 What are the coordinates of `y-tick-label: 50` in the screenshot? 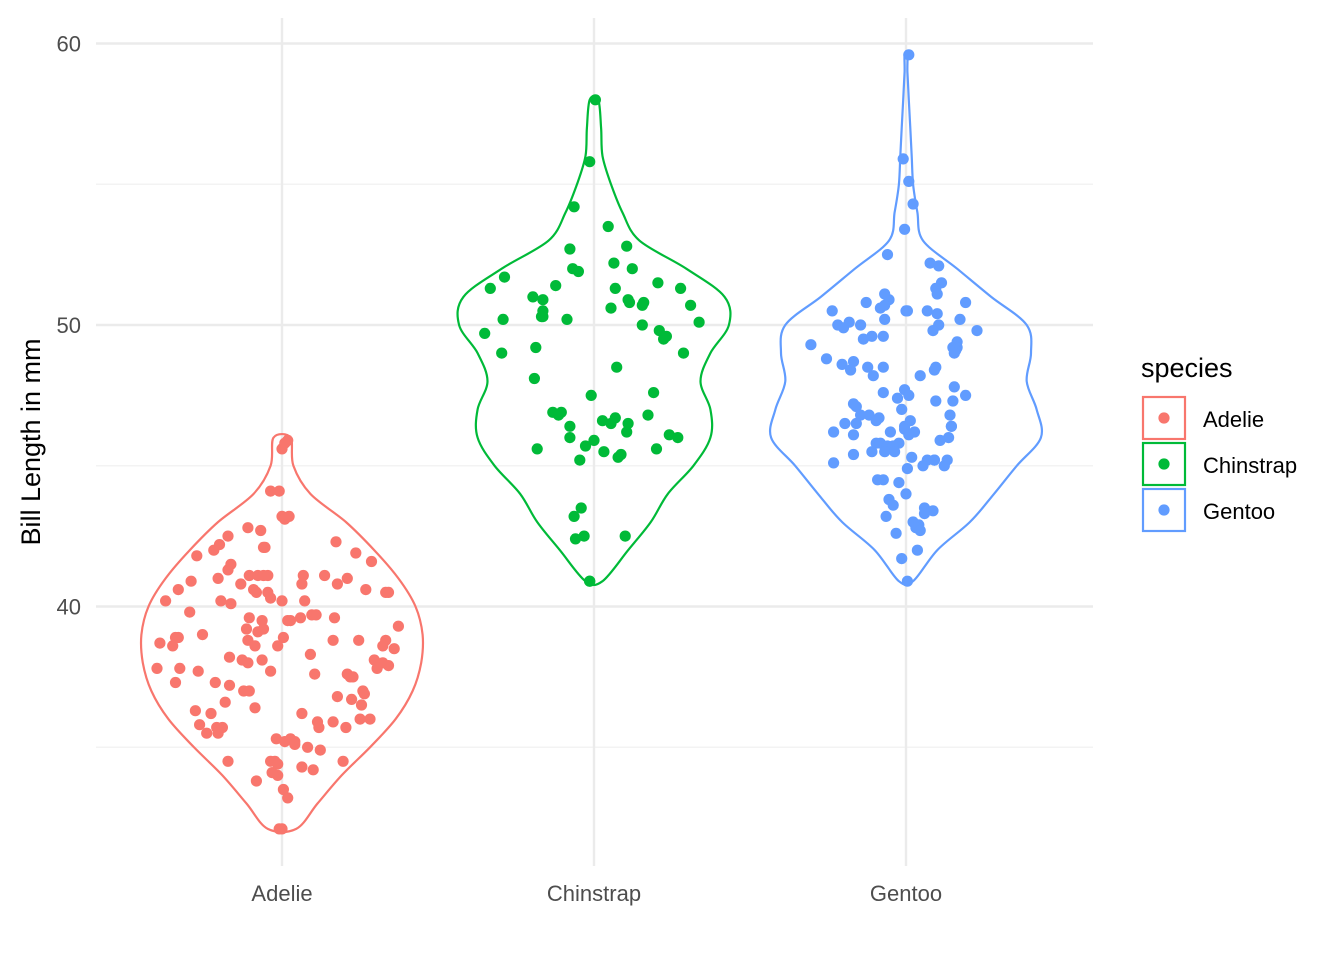 It's located at (69, 325).